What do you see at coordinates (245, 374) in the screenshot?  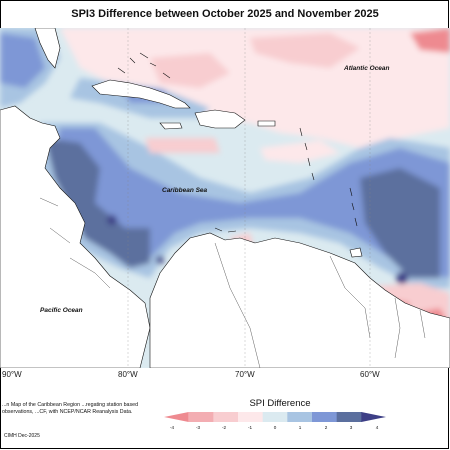 I see `lon-label: 70°W` at bounding box center [245, 374].